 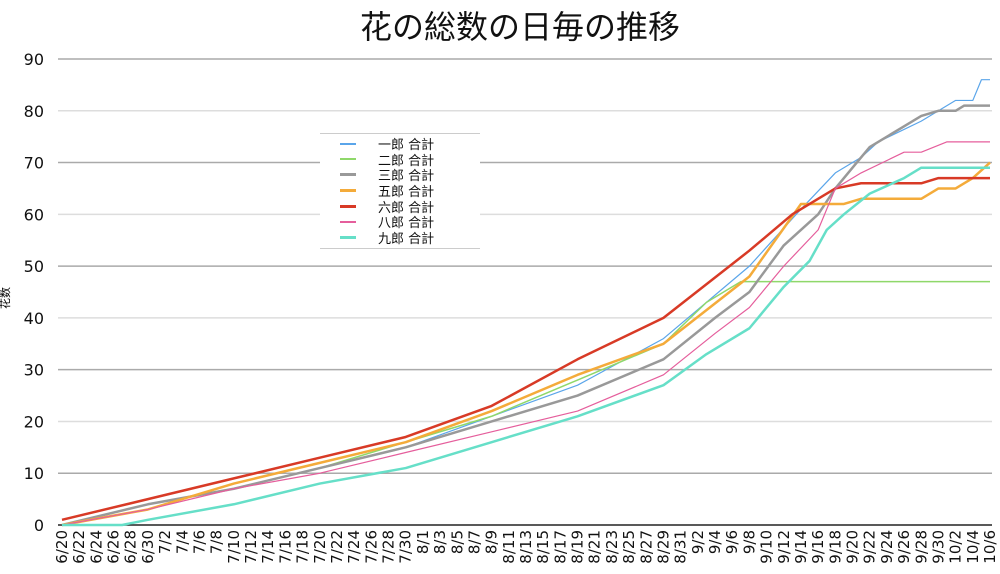 I want to click on y-tick-label: 10, so click(x=34, y=473).